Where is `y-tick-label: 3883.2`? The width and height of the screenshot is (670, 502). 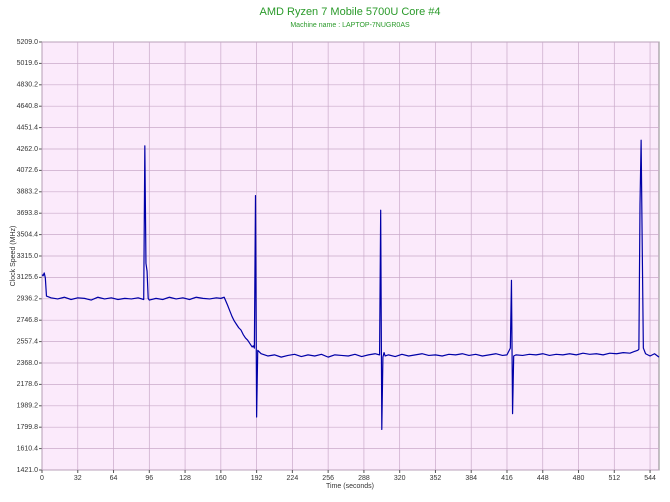 y-tick-label: 3883.2 is located at coordinates (28, 192).